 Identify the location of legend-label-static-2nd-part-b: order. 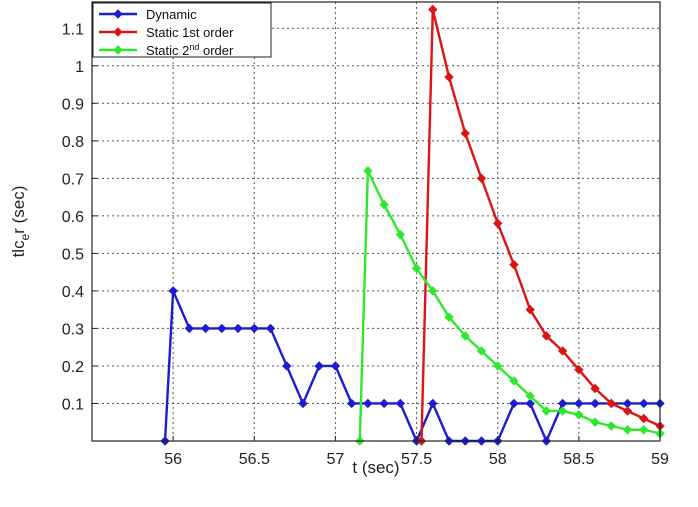
(216, 50).